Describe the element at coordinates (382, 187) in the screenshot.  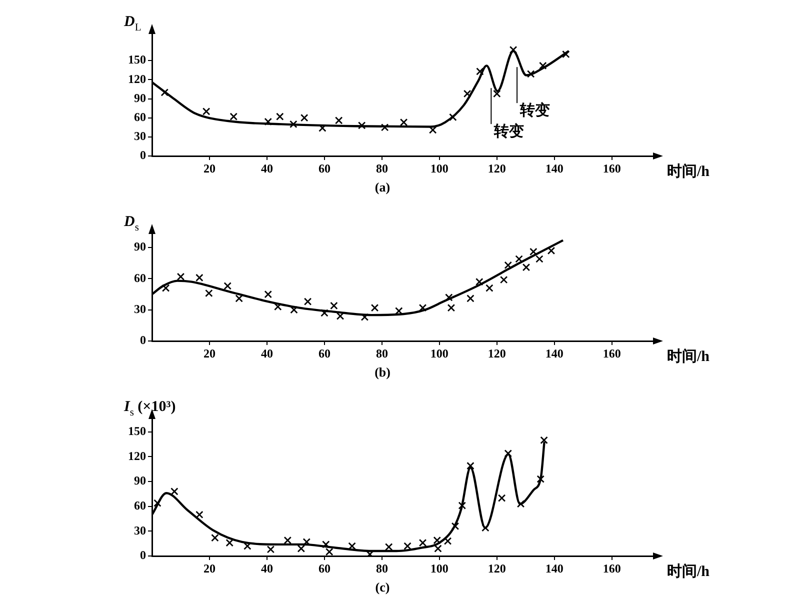
I see `text: (a)` at that location.